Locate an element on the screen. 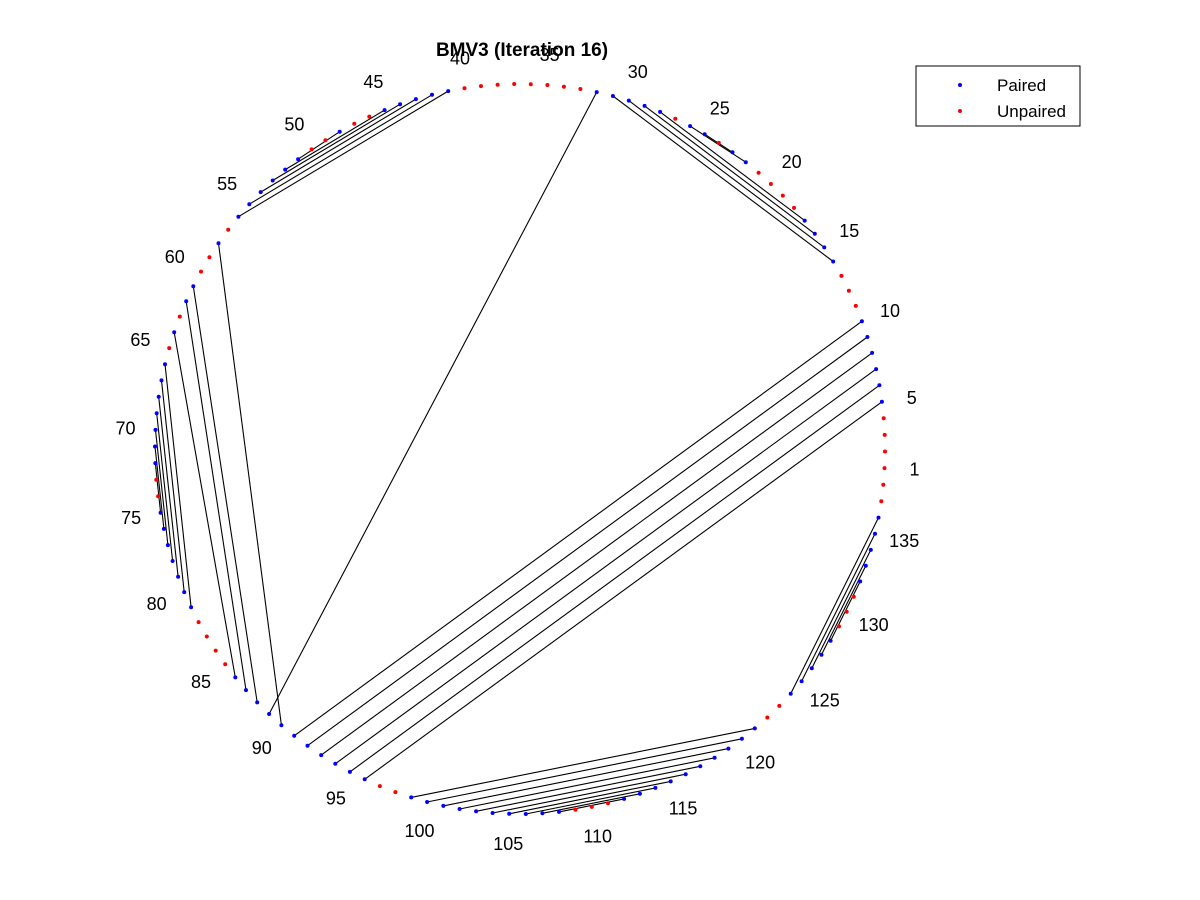 The image size is (1200, 900). legend: Paired Unpaired is located at coordinates (998, 96).